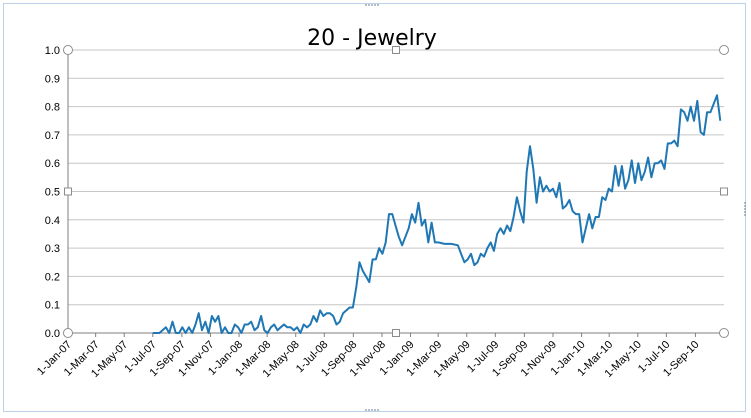 The image size is (751, 418). Describe the element at coordinates (372, 38) in the screenshot. I see `chart-title: 20 - Jewelry` at that location.